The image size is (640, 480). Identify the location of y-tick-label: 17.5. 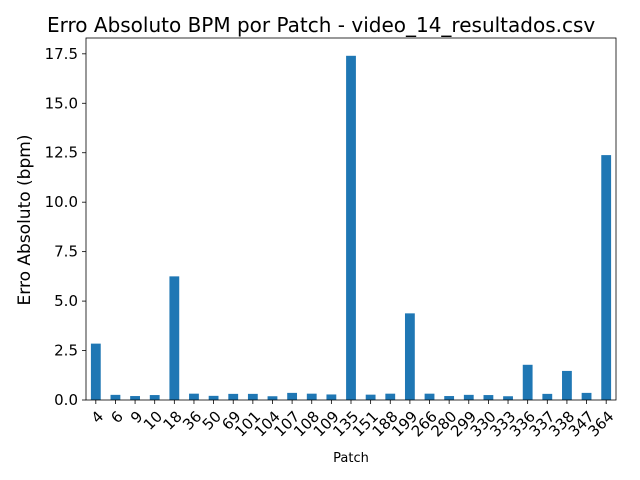
(61, 54).